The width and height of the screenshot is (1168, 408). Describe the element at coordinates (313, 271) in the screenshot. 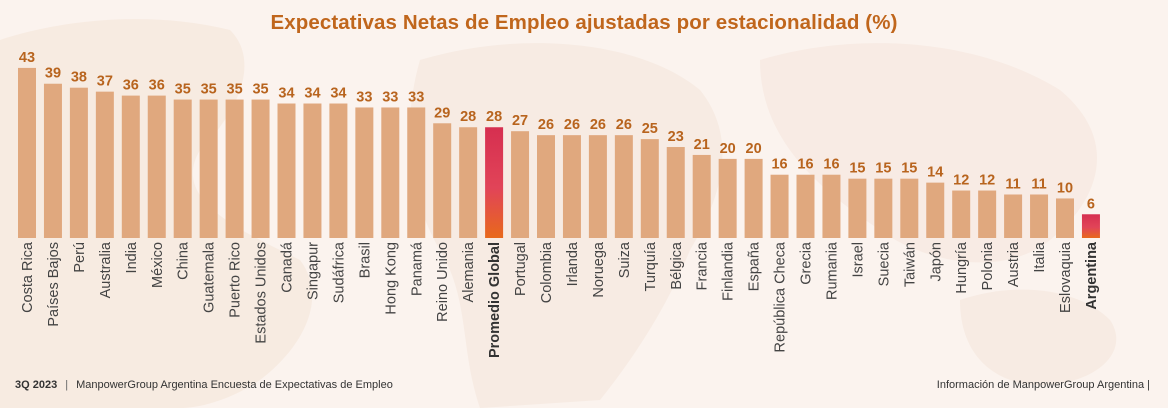

I see `category-label-singapur: Singapur` at that location.